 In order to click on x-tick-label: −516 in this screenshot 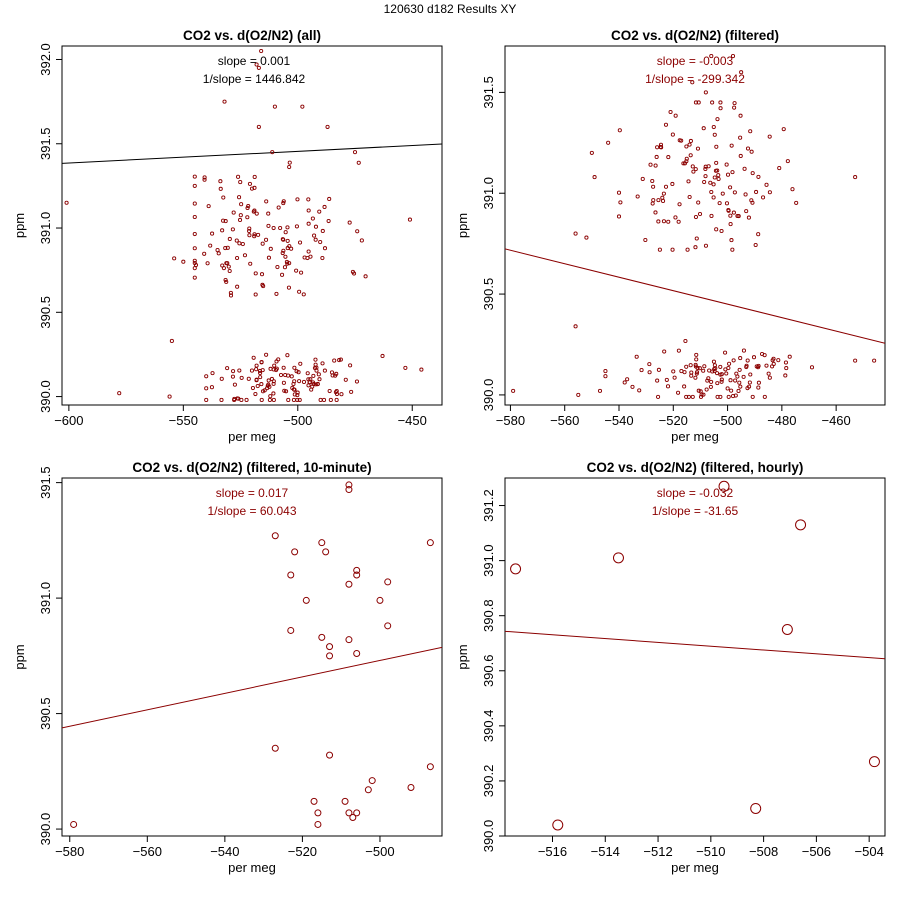, I will do `click(552, 851)`.